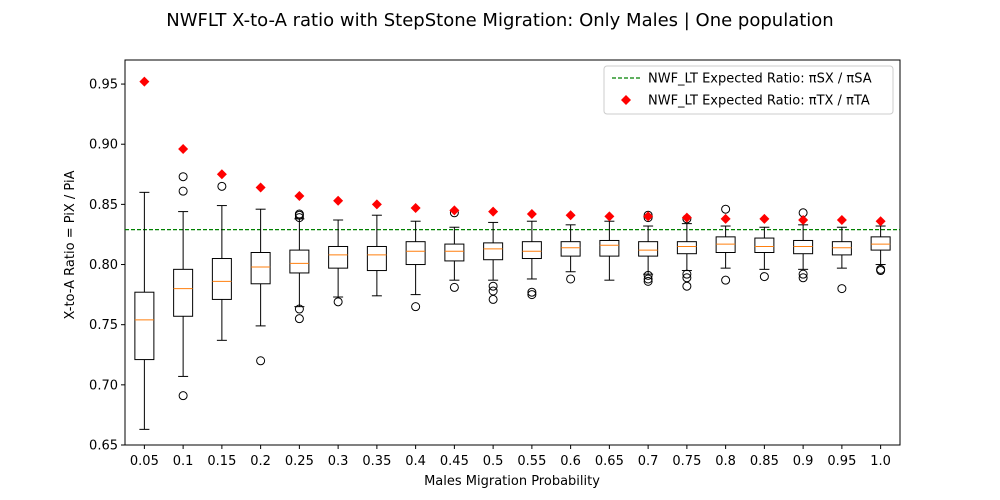  What do you see at coordinates (686, 461) in the screenshot?
I see `x-tick-label: 0.75` at bounding box center [686, 461].